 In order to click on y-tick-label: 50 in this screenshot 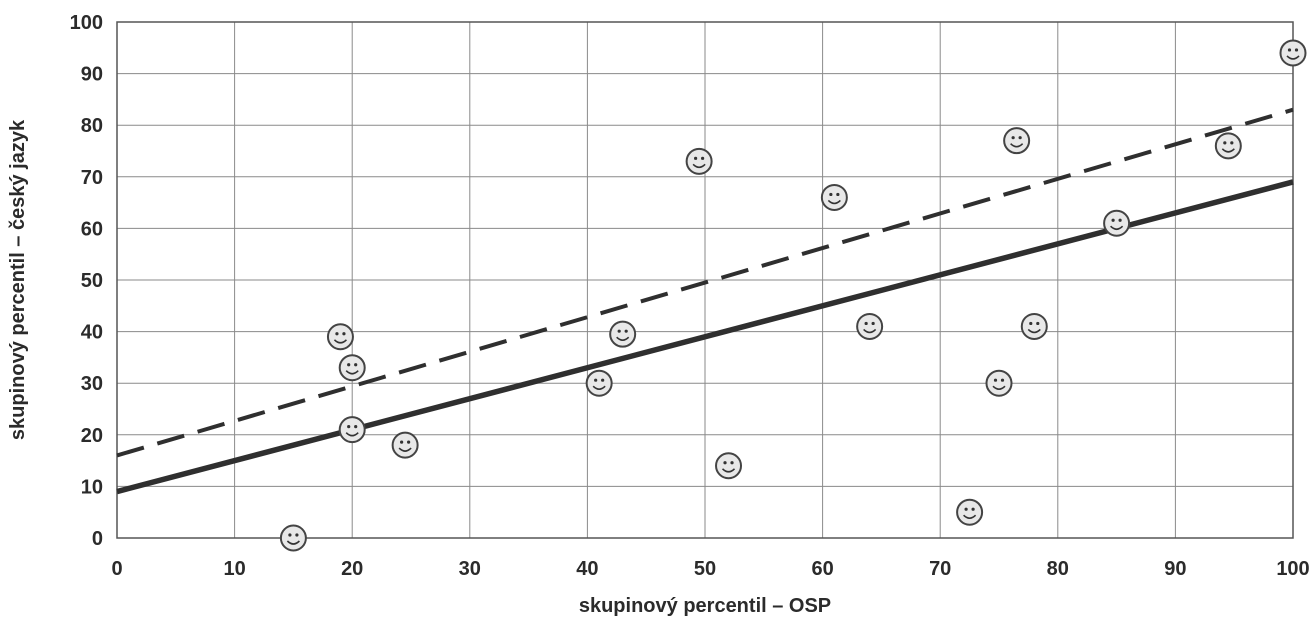, I will do `click(92, 281)`.